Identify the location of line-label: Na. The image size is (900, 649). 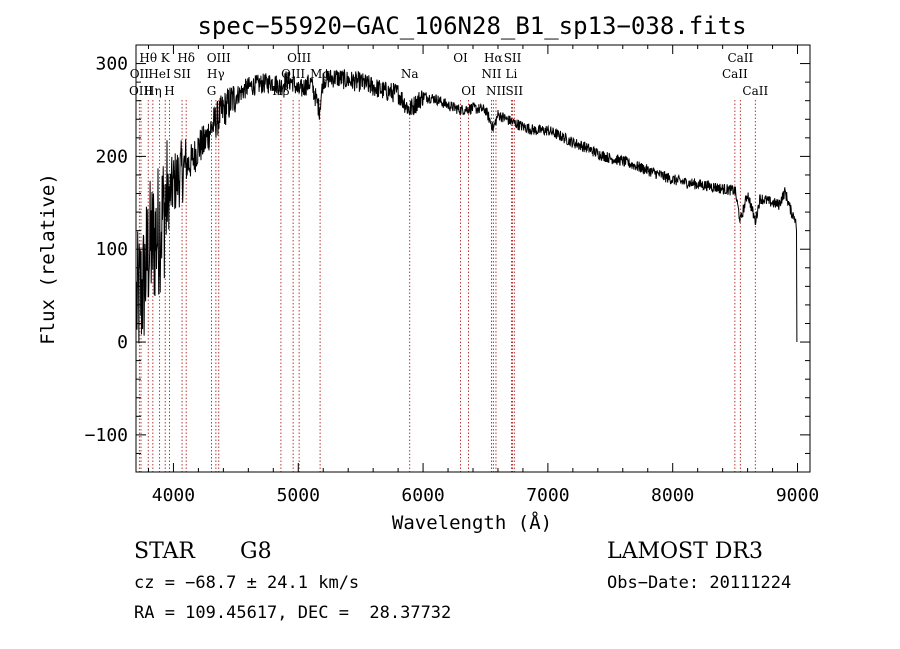
(410, 74).